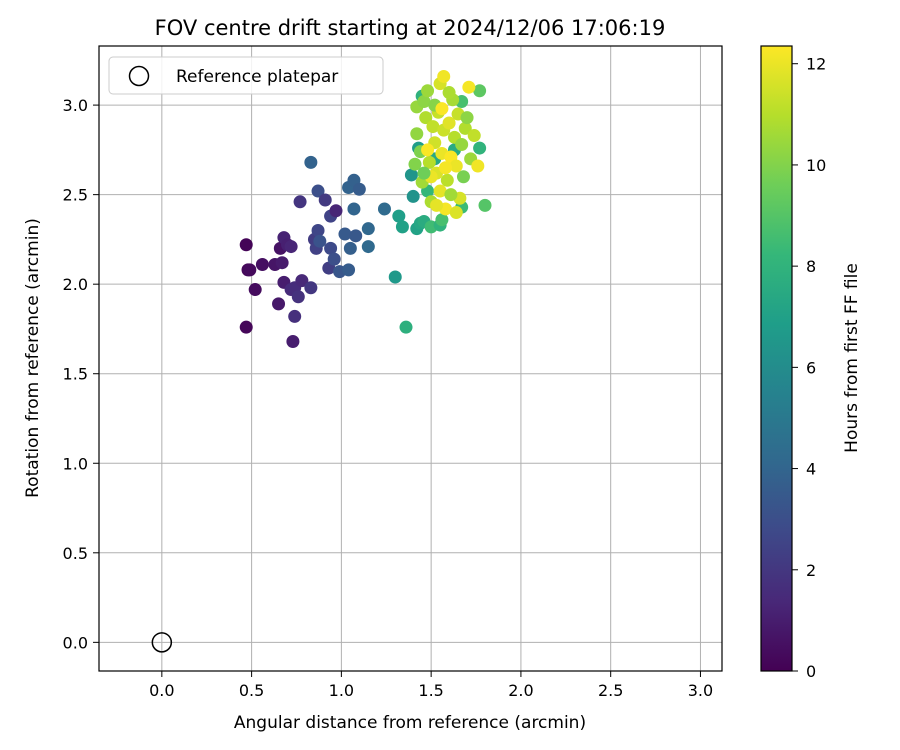 The width and height of the screenshot is (900, 750). Describe the element at coordinates (811, 570) in the screenshot. I see `colorbar-tick-label: 2` at that location.